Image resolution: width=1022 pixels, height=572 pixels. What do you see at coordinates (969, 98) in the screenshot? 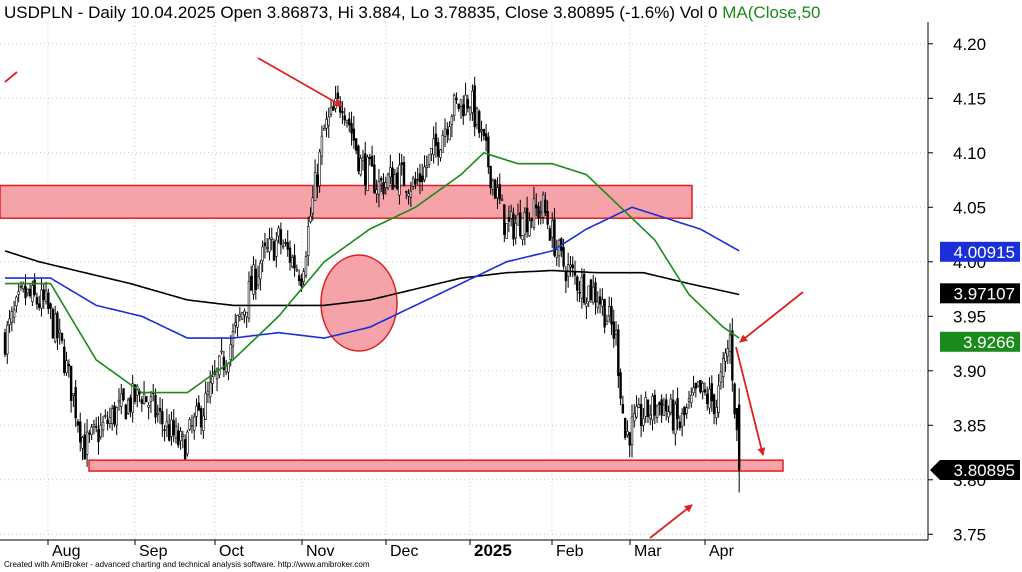
I see `y-tick-label: 4.15` at bounding box center [969, 98].